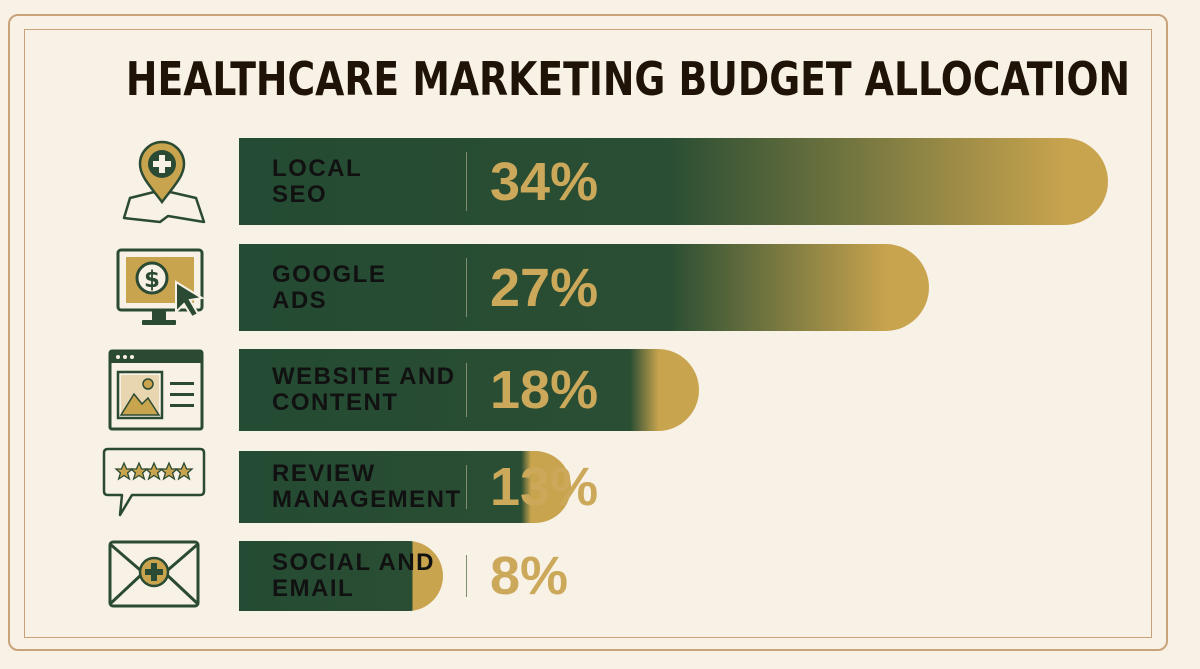 This screenshot has height=669, width=1200. What do you see at coordinates (354, 562) in the screenshot?
I see `bar-label-line: SOCIAL AND` at bounding box center [354, 562].